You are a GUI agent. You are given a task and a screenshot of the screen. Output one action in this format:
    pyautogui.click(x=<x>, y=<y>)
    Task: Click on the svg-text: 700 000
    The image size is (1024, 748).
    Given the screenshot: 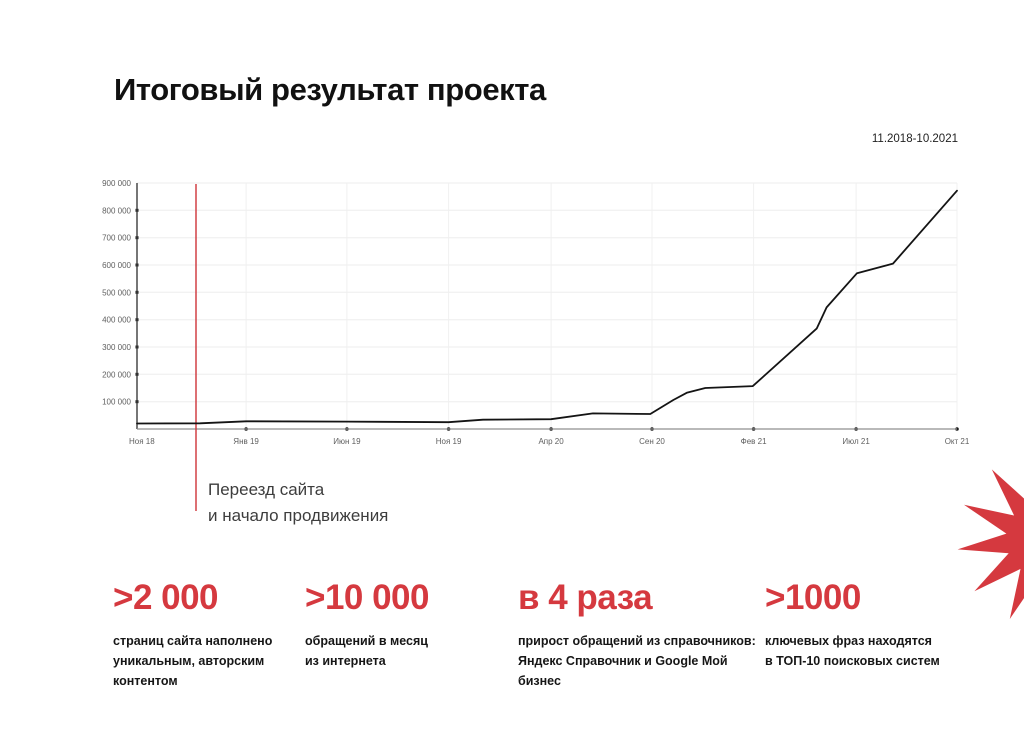 What is the action you would take?
    pyautogui.click(x=116, y=238)
    